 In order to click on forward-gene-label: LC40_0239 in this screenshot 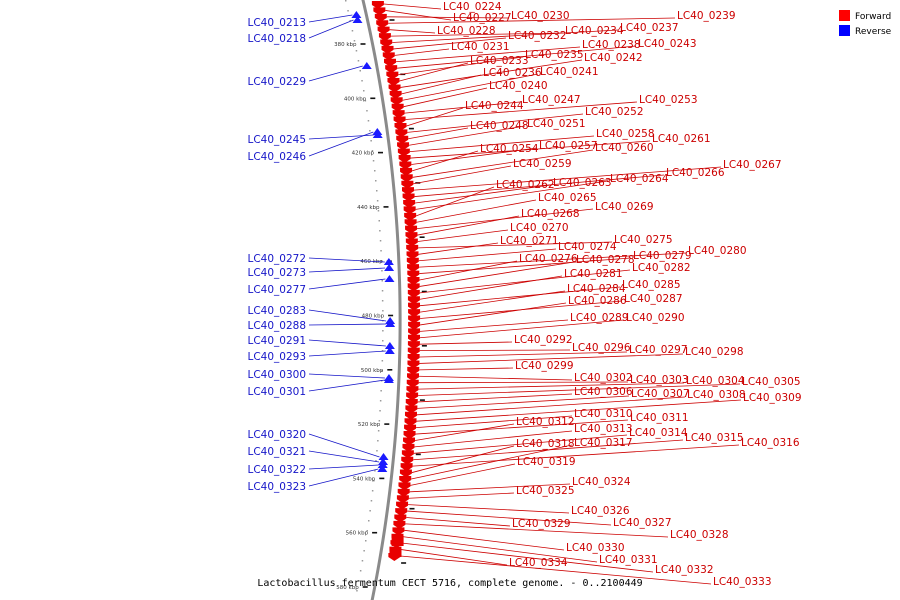, I will do `click(706, 16)`.